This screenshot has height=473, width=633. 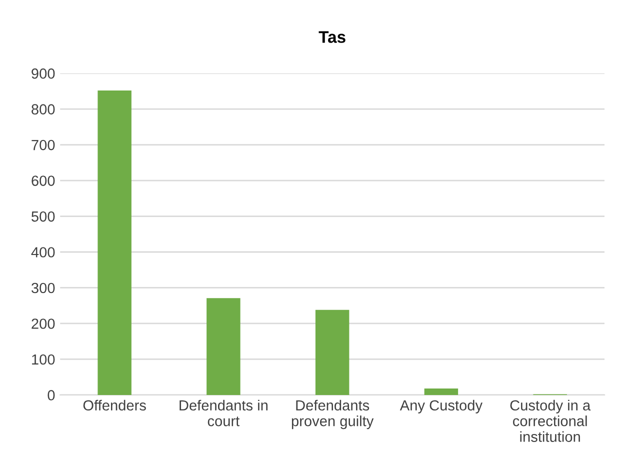 What do you see at coordinates (43, 181) in the screenshot?
I see `y-tick-label: 600` at bounding box center [43, 181].